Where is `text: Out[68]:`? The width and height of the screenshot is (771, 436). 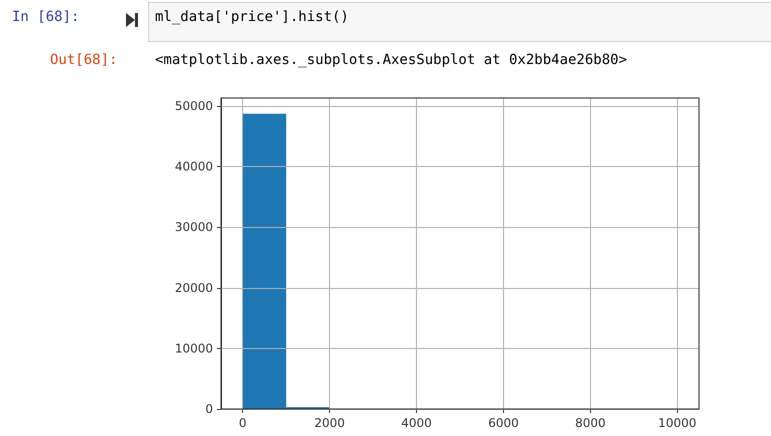
text: Out[68]: is located at coordinates (84, 60).